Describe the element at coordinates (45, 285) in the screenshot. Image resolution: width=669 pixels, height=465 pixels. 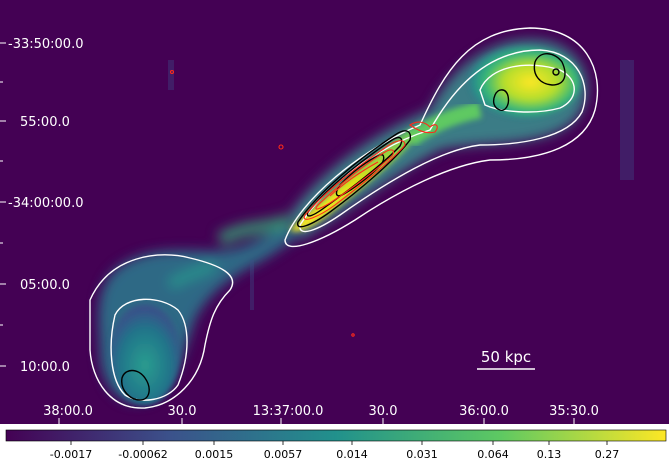
I see `y-tick-label: 05:00.0` at that location.